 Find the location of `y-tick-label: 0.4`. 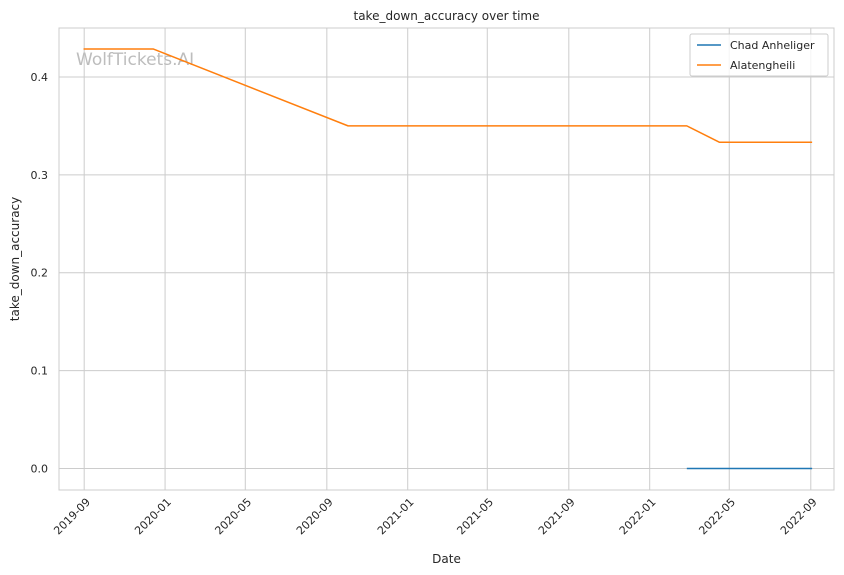

y-tick-label: 0.4 is located at coordinates (40, 77).